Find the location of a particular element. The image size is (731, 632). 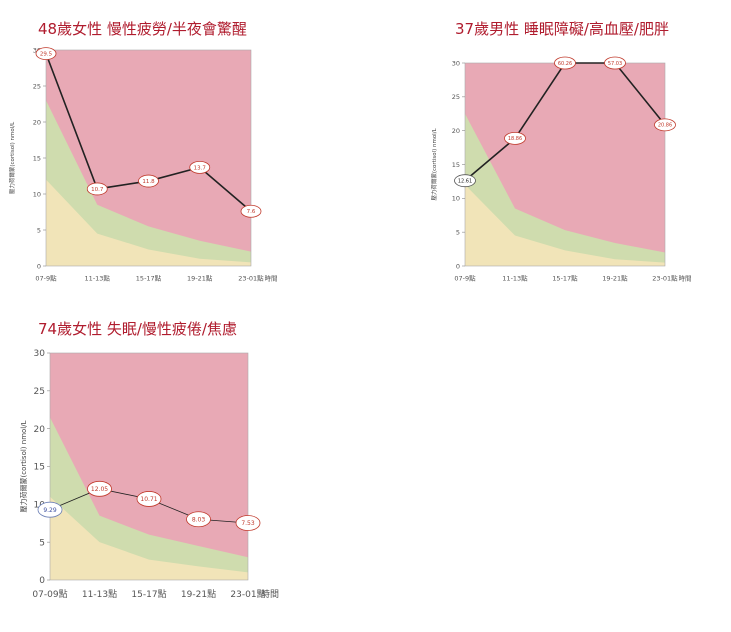

data-label: 13.7 is located at coordinates (200, 168).